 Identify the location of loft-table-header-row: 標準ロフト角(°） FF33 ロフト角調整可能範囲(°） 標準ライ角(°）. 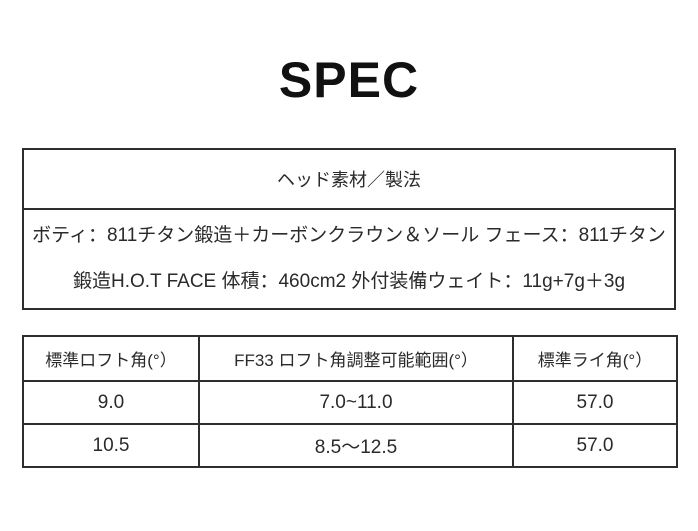
(350, 358).